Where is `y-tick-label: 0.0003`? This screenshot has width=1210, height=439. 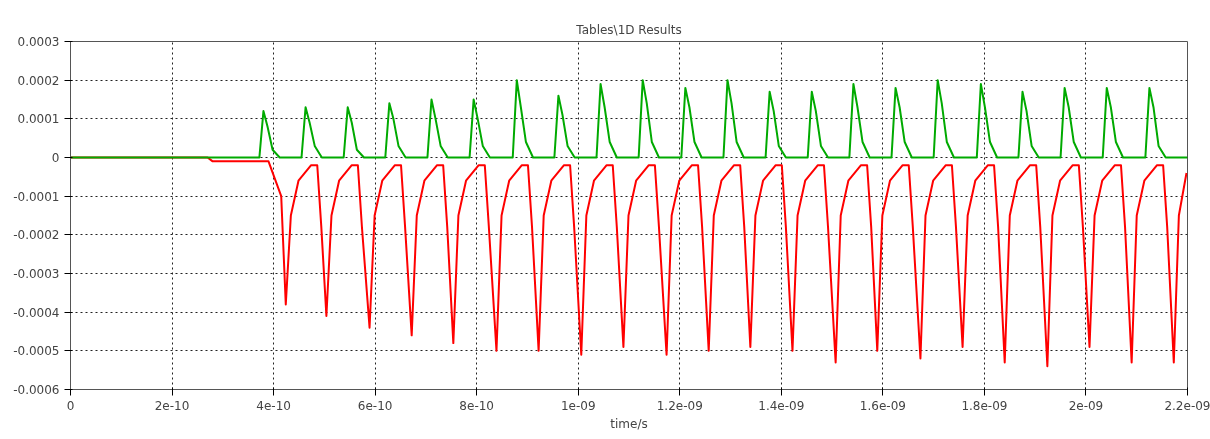 y-tick-label: 0.0003 is located at coordinates (38, 42).